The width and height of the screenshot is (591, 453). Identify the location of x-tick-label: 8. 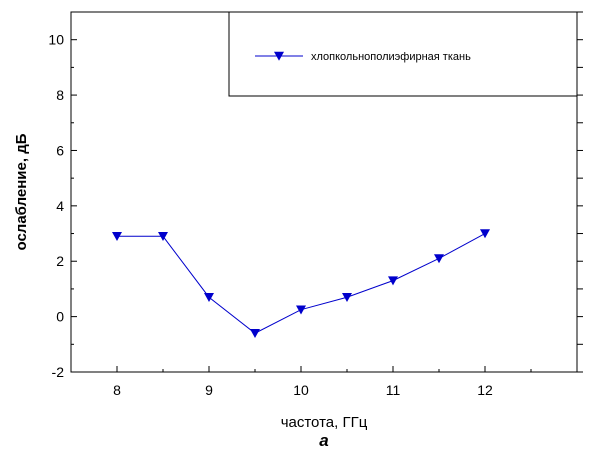
(117, 390).